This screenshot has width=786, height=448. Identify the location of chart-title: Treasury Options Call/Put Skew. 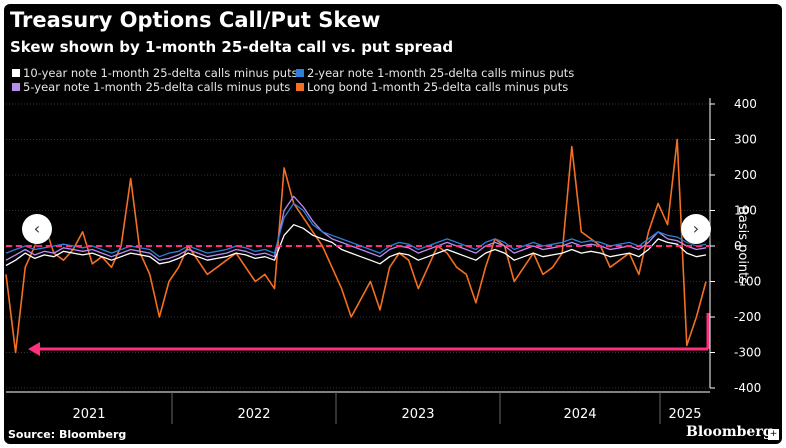
(195, 20).